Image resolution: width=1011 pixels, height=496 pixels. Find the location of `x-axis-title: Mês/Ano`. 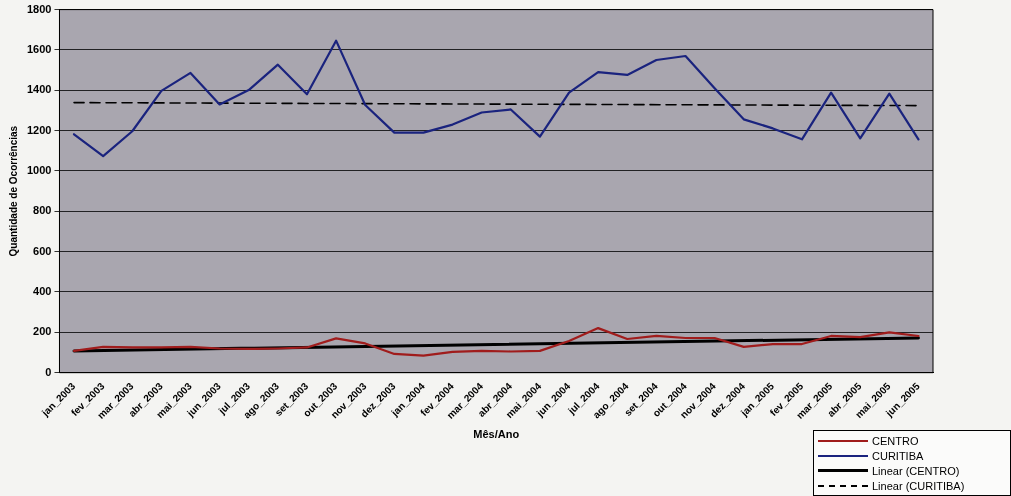

x-axis-title: Mês/Ano is located at coordinates (496, 434).